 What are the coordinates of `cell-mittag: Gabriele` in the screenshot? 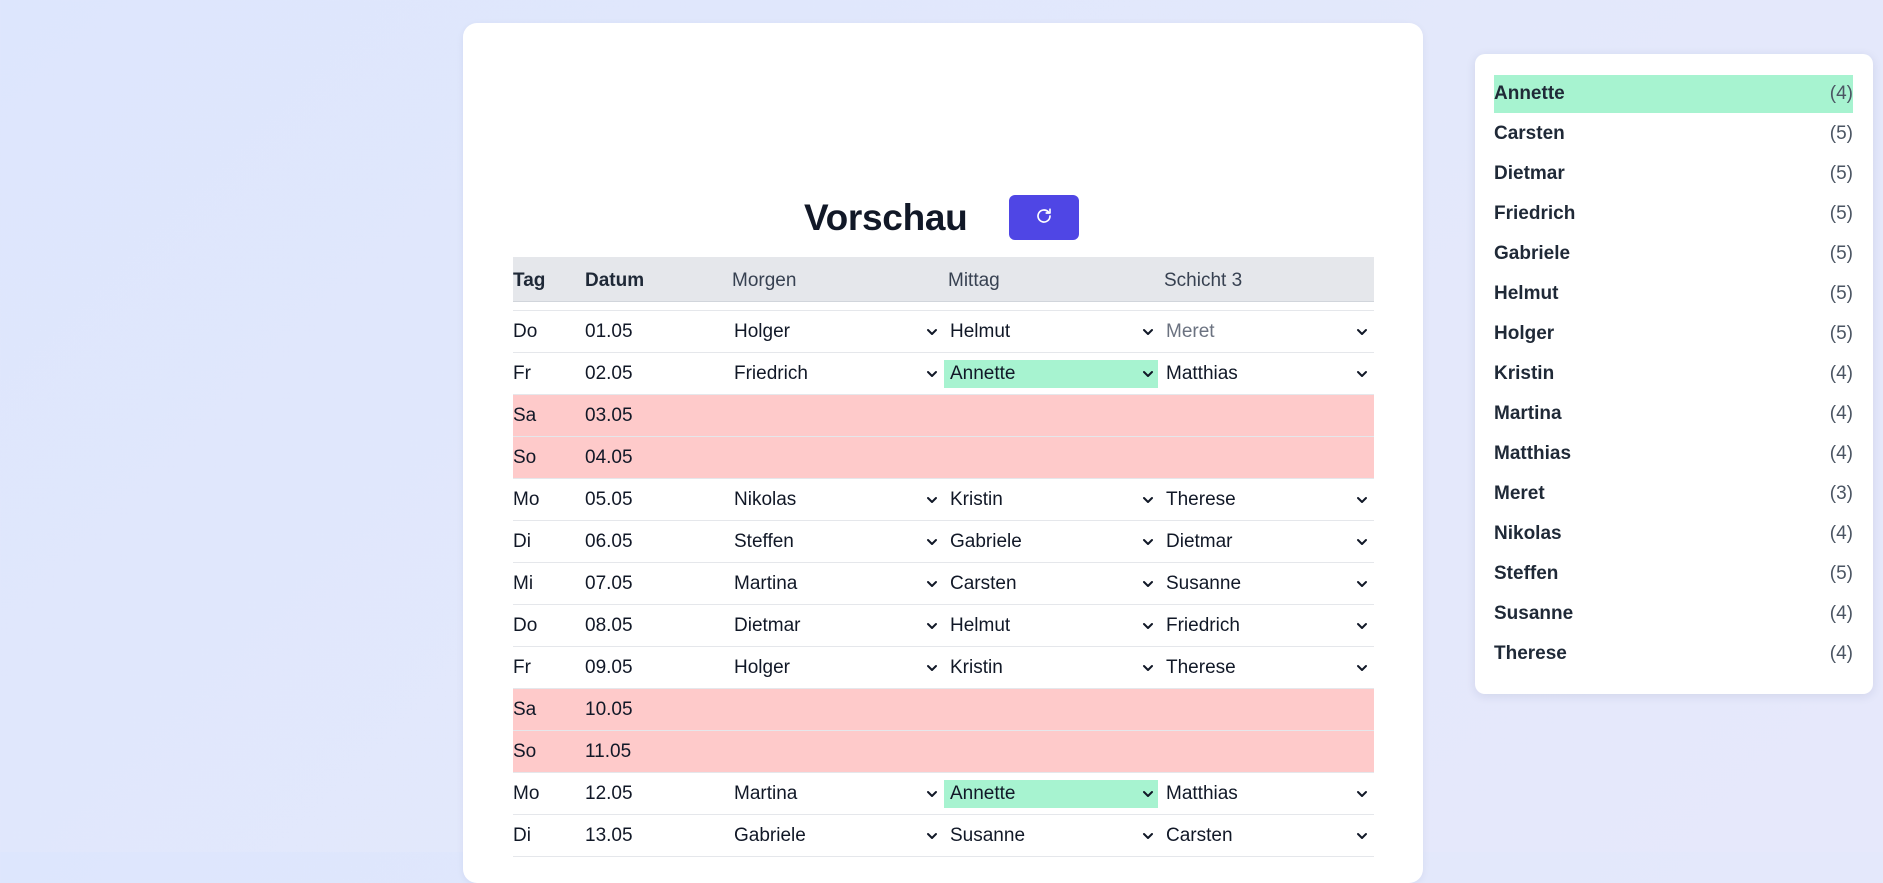 It's located at (1052, 541).